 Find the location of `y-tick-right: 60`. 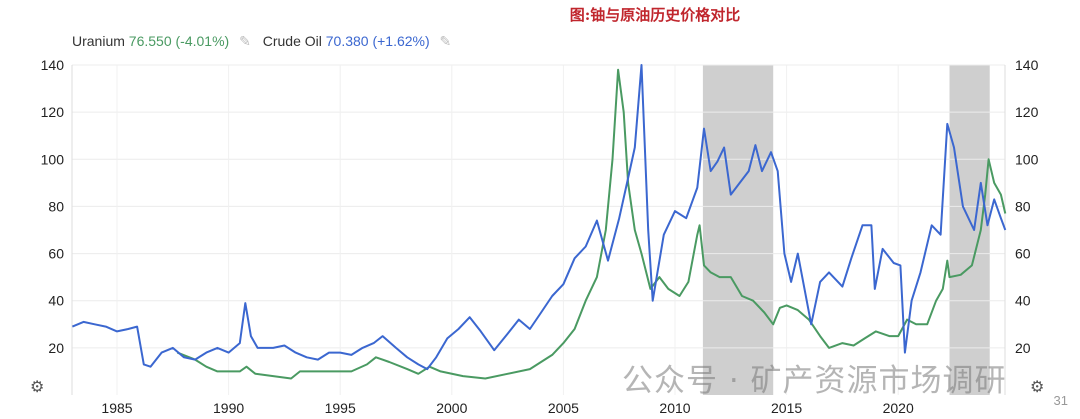

y-tick-right: 60 is located at coordinates (1023, 254).